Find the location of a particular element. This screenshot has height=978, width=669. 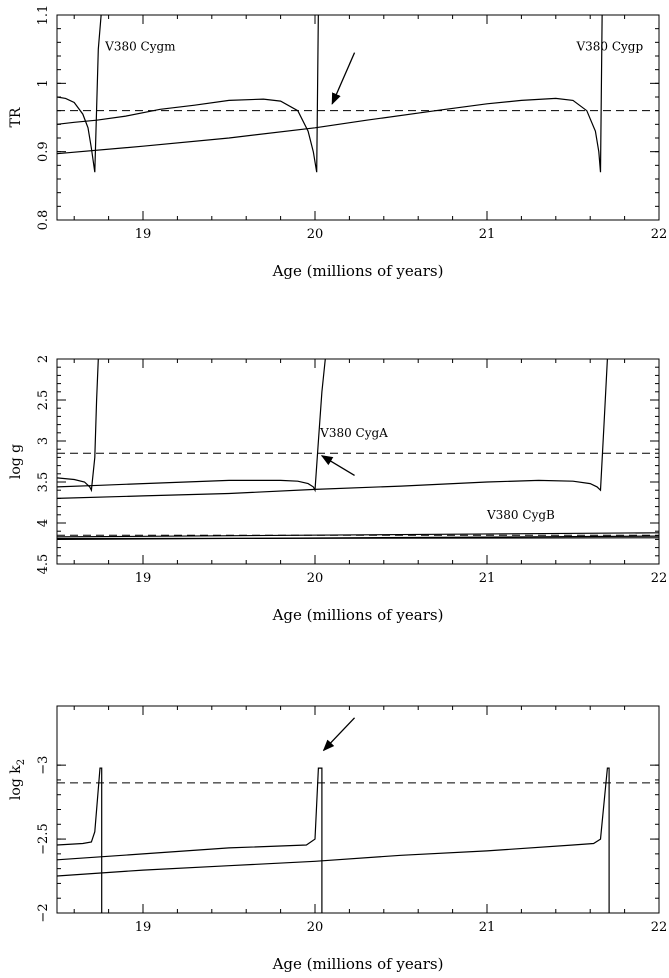

y-axis-label: TR is located at coordinates (16, 117).